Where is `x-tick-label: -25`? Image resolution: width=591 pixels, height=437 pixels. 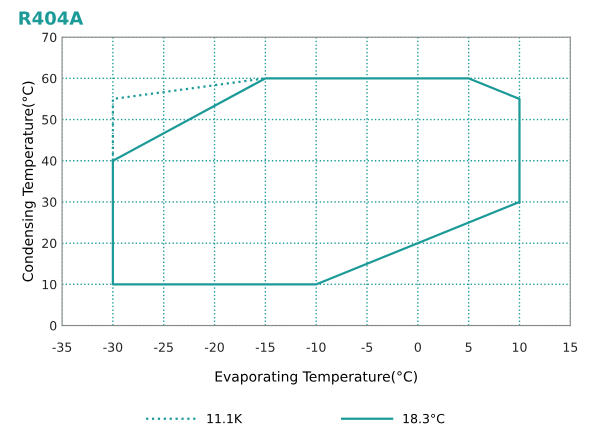 x-tick-label: -25 is located at coordinates (163, 347).